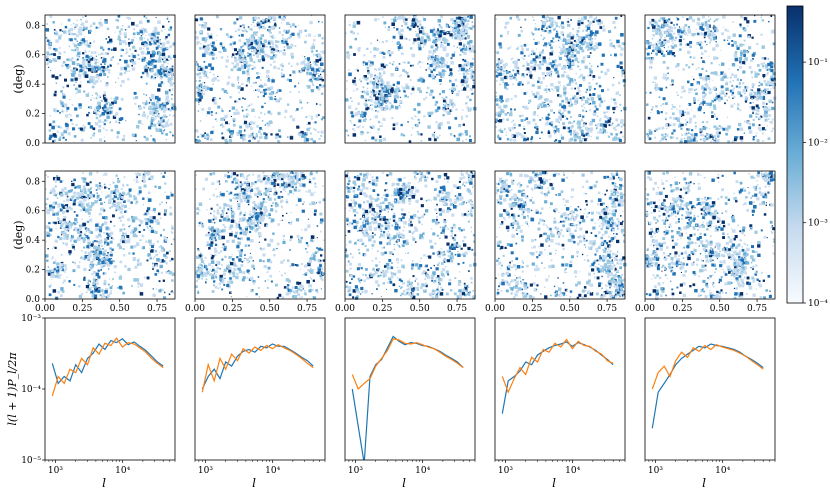 The image size is (830, 499). Describe the element at coordinates (807, 157) in the screenshot. I see `colorbar: 10⁻¹ 10⁻² 10⁻³ 10⁻⁴` at that location.